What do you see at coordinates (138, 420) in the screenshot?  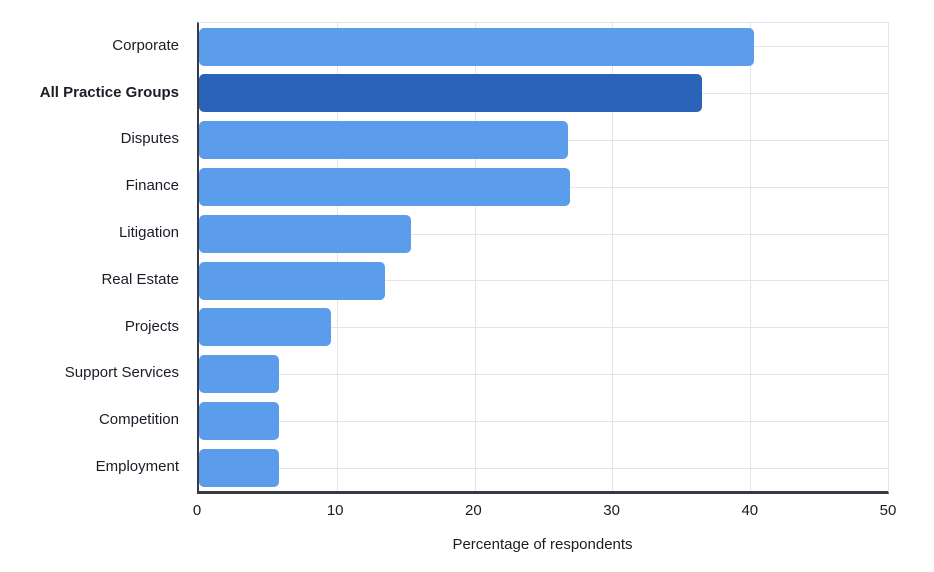 I see `category-label-competition: Competition` at bounding box center [138, 420].